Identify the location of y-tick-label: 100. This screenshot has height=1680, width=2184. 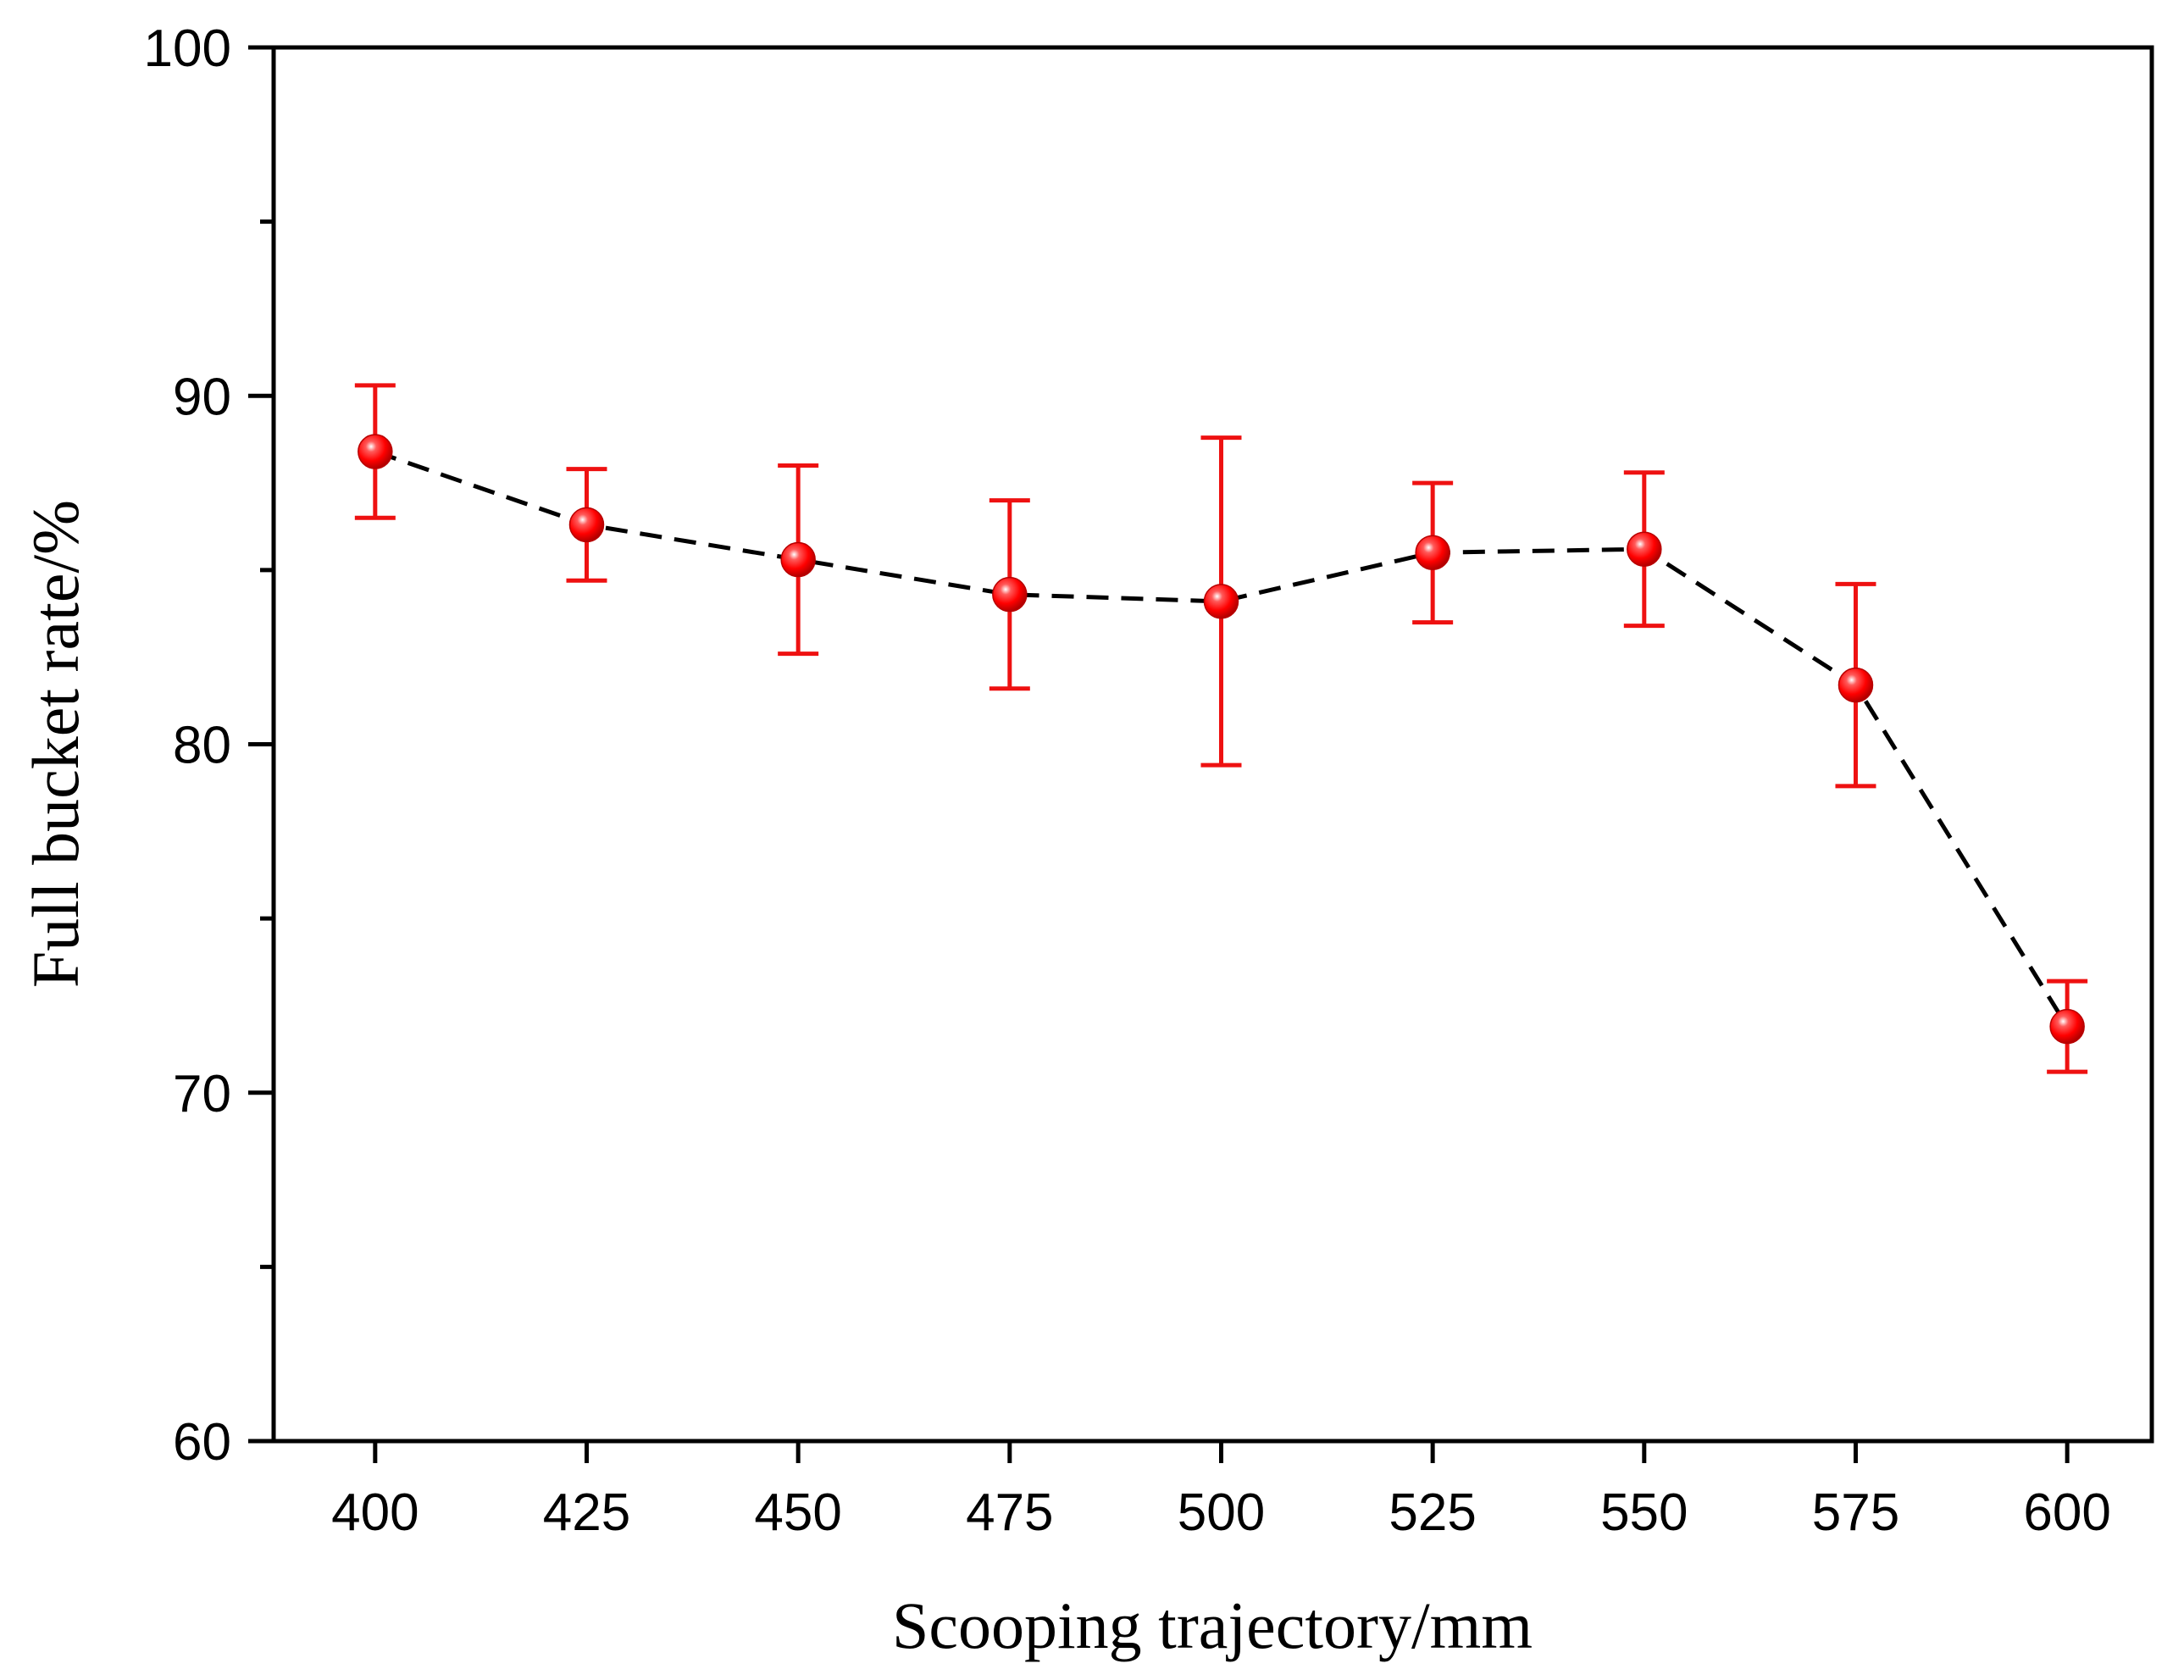
(187, 48).